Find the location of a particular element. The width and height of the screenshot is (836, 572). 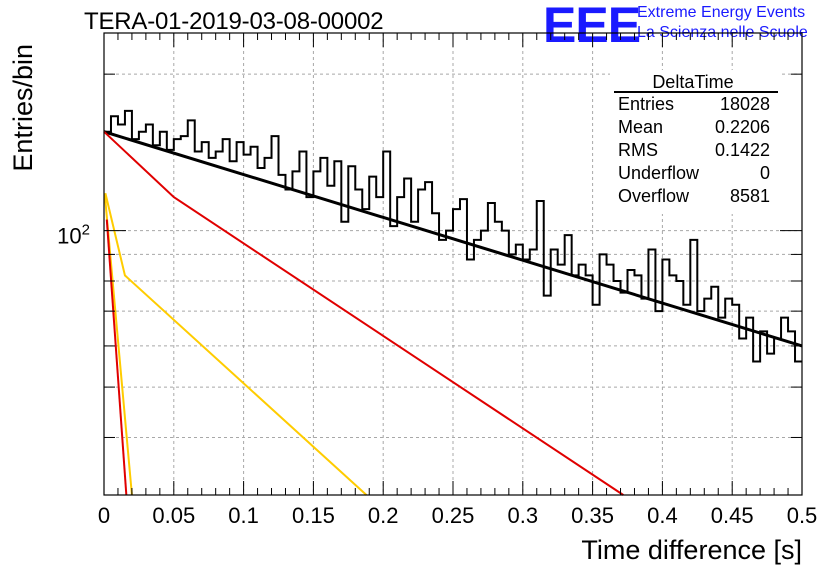

x-tick-label: 0.25 is located at coordinates (453, 515).